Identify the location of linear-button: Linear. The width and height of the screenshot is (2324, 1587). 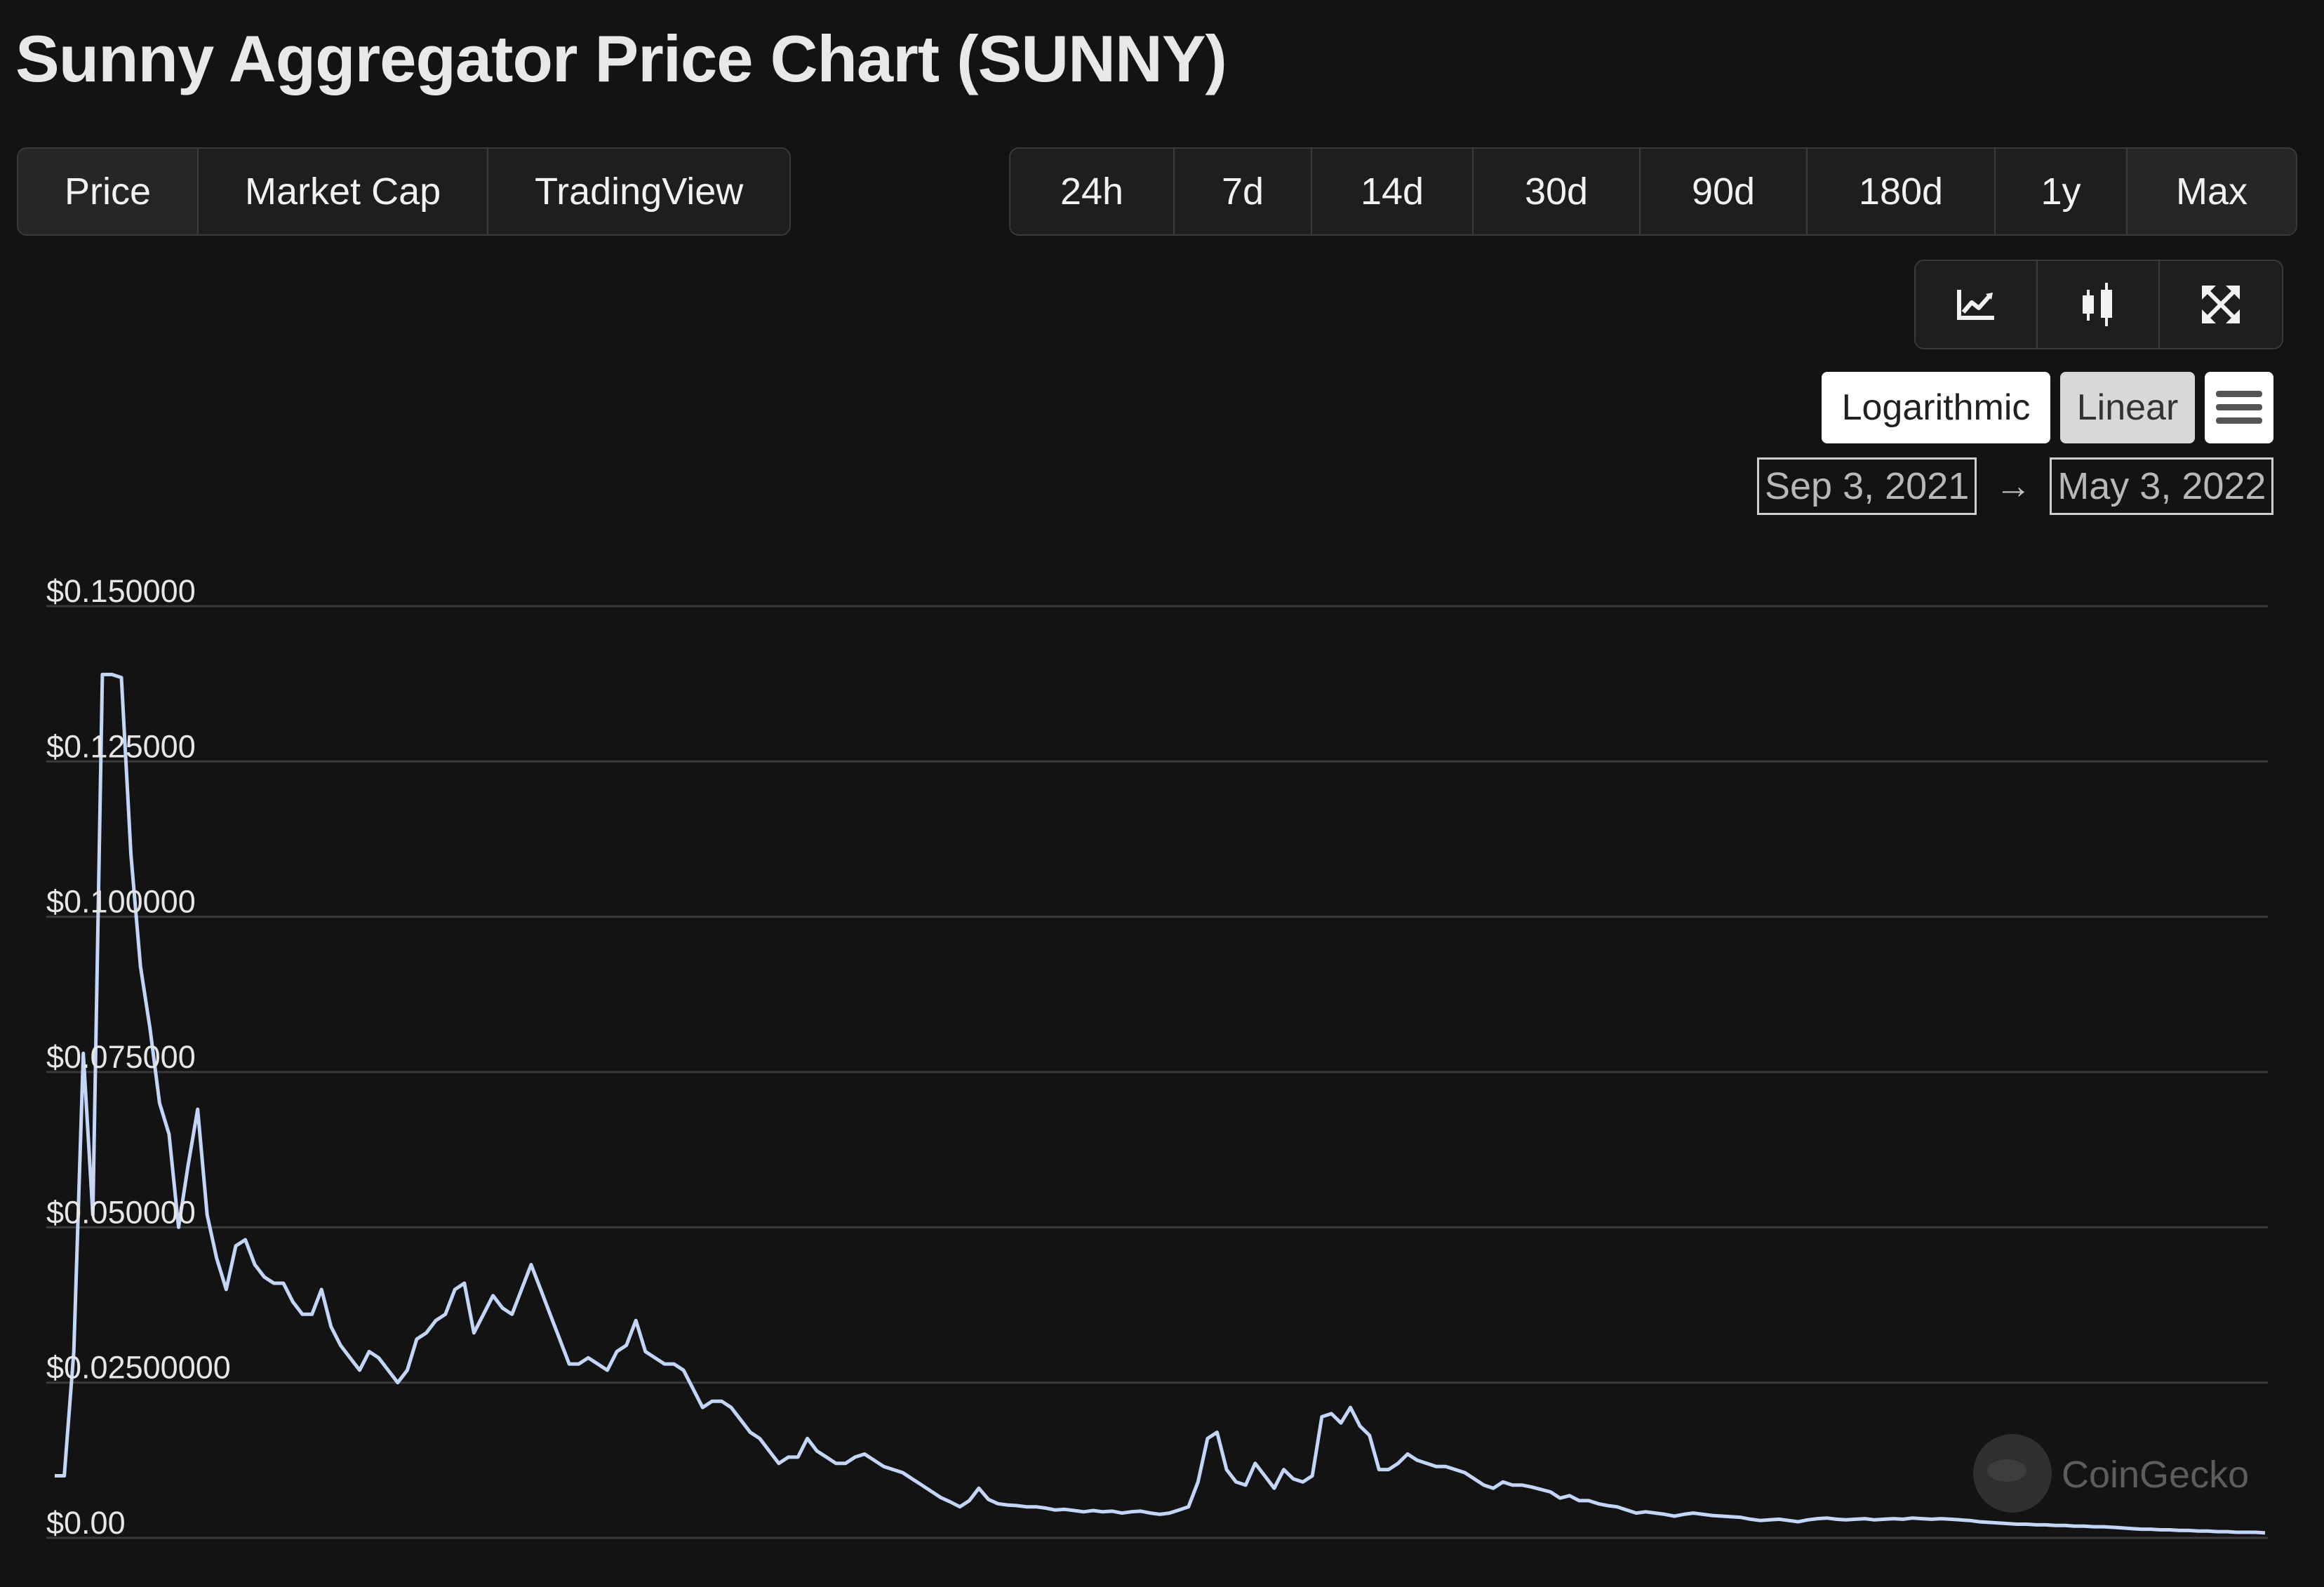
(2127, 408).